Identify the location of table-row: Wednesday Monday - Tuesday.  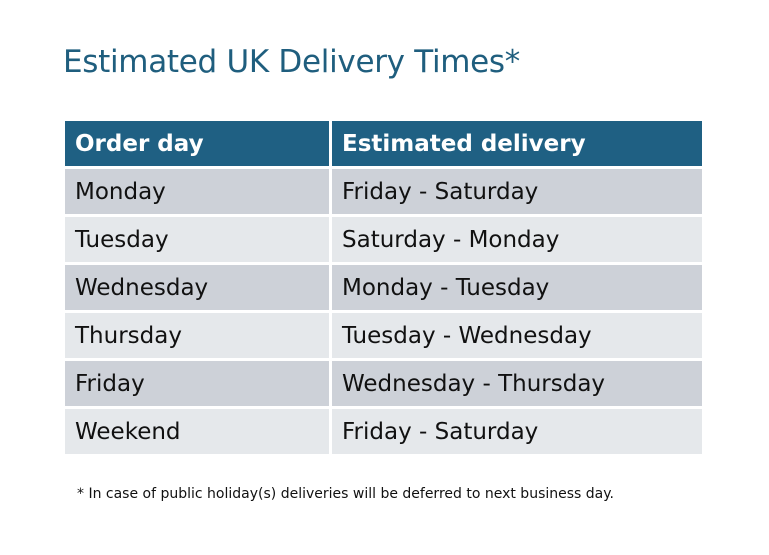
(383, 287).